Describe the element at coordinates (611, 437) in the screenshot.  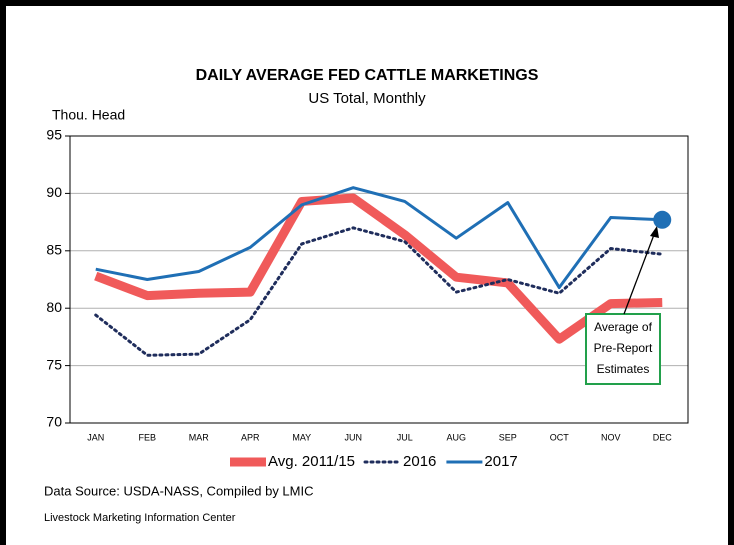
I see `x-tick-label: NOV` at that location.